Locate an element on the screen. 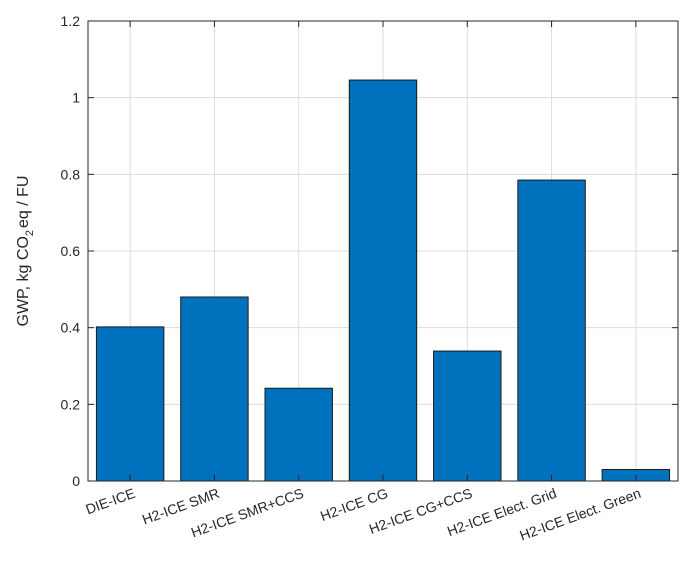 The width and height of the screenshot is (693, 579). x-tick-label: DIE-ICE is located at coordinates (110, 501).